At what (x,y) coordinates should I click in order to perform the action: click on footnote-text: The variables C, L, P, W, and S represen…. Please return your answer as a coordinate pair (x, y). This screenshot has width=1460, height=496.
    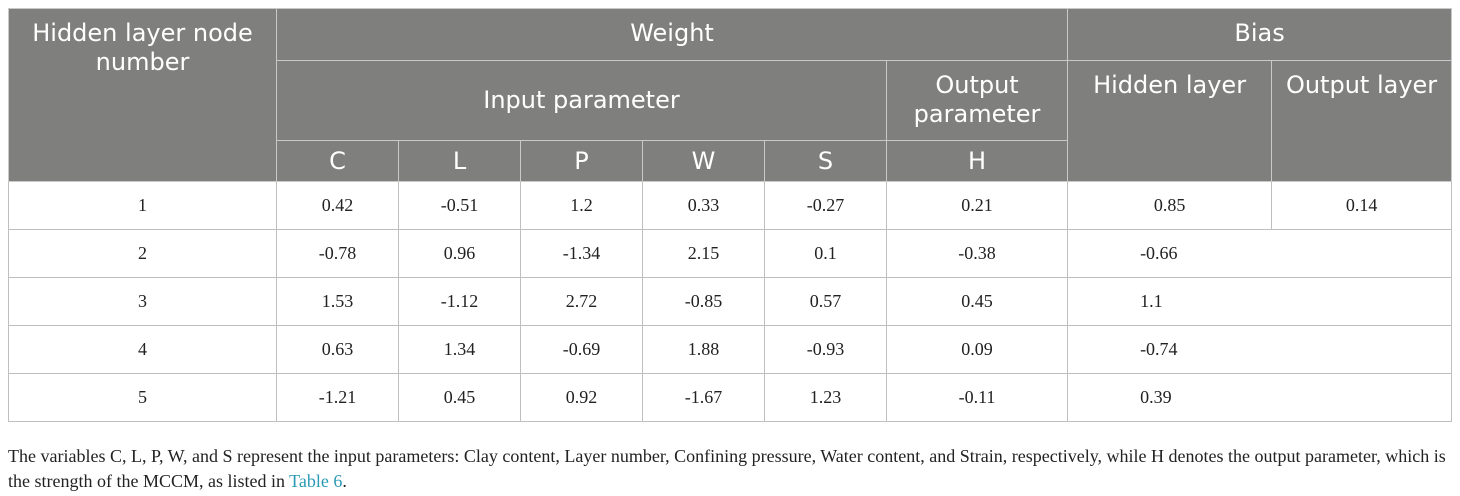
    Looking at the image, I should click on (727, 468).